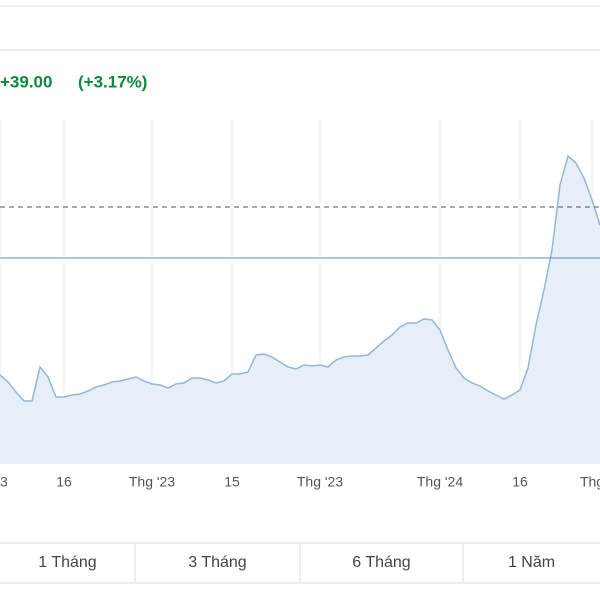 The width and height of the screenshot is (600, 600). Describe the element at coordinates (381, 562) in the screenshot. I see `tab: 6 Tháng` at that location.